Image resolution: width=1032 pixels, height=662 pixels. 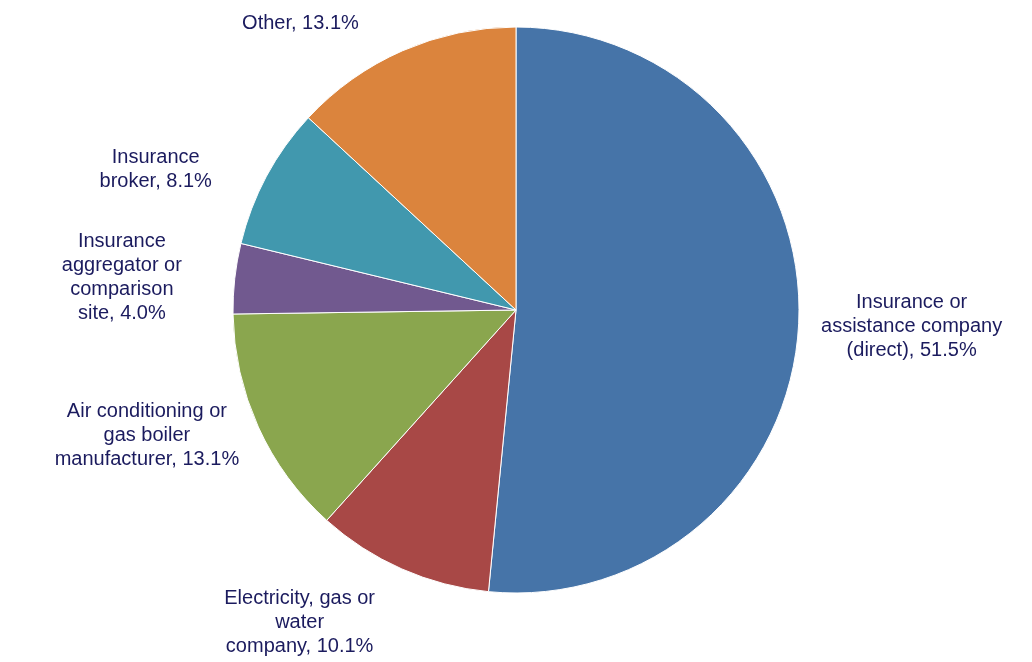 I want to click on slice-label: Air conditioning or gas boiler manufacturer, 13.1%, so click(x=147, y=434).